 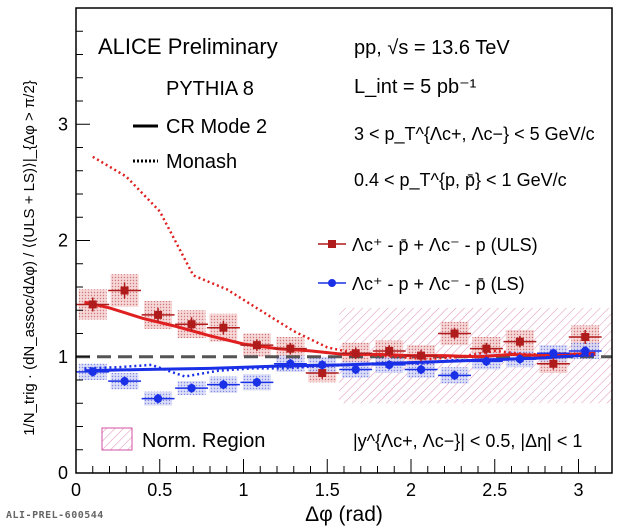 I want to click on cuts-label: |y^{Λc+, Λc−}| < 0.5, |Δη| < 1, so click(x=467, y=441).